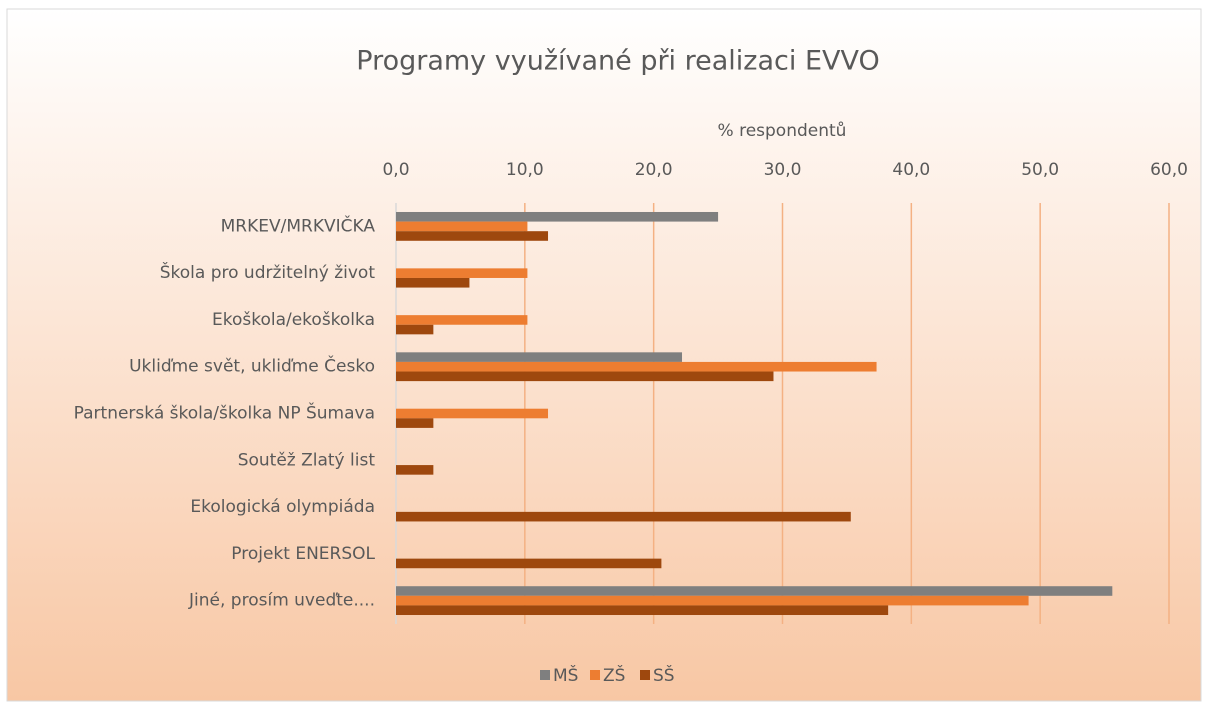 Image resolution: width=1208 pixels, height=711 pixels. What do you see at coordinates (224, 413) in the screenshot?
I see `y-tick-label: Partnerská škola/školka NP Šumava` at bounding box center [224, 413].